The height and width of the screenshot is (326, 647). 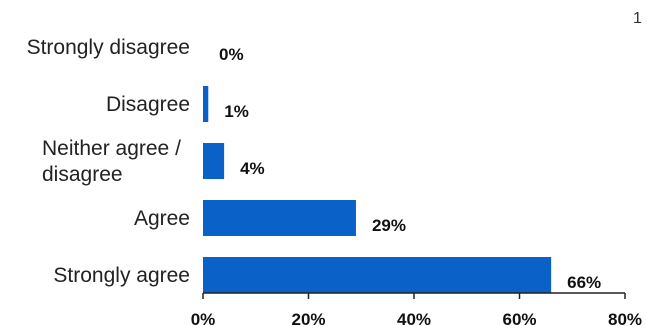 I want to click on category-label-0: Strongly disagree, so click(x=108, y=47).